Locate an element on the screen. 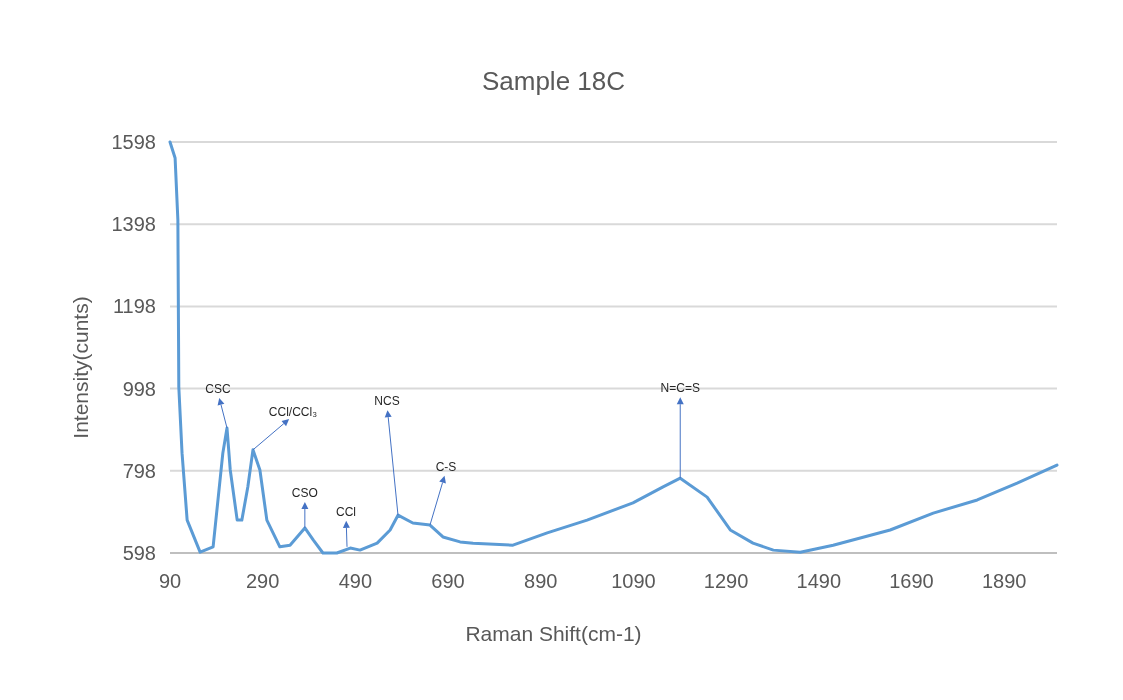 The image size is (1123, 700). x-tick-label: 490 is located at coordinates (355, 581).